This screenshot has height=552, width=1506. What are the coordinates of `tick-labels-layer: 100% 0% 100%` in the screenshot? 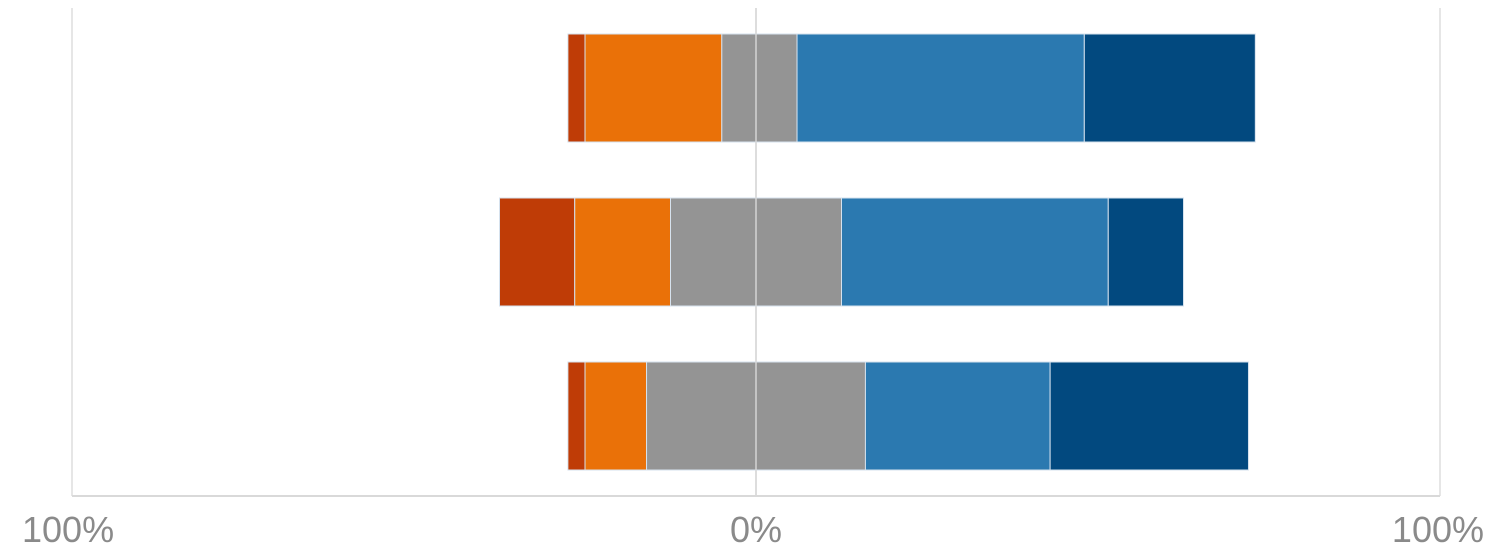 It's located at (753, 529).